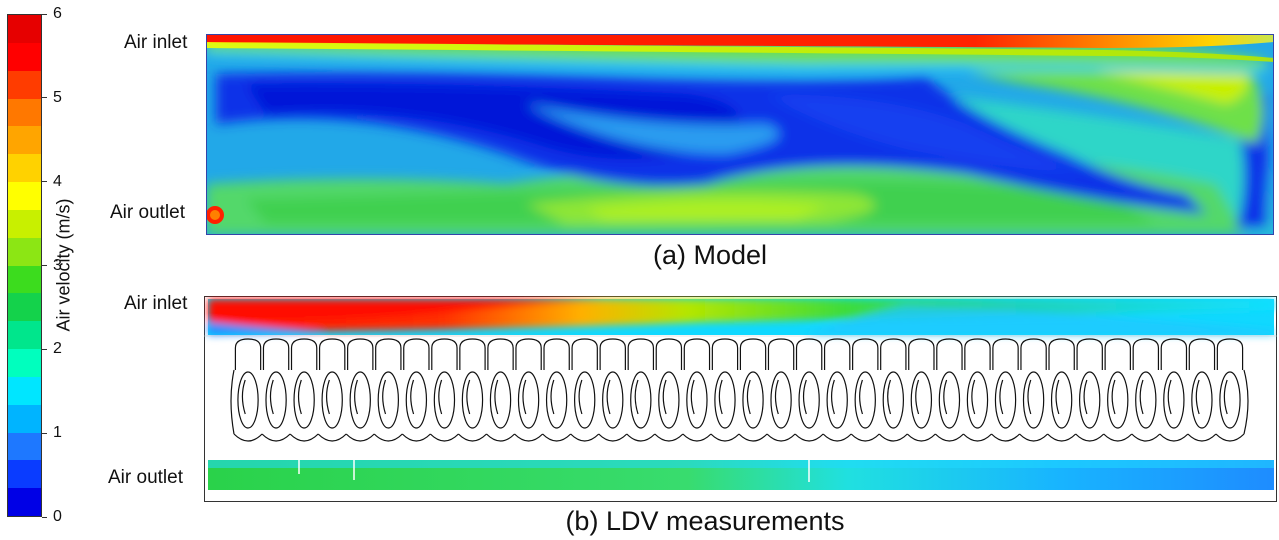 This screenshot has height=540, width=1279. I want to click on model-outlet-label: Air outlet, so click(147, 212).